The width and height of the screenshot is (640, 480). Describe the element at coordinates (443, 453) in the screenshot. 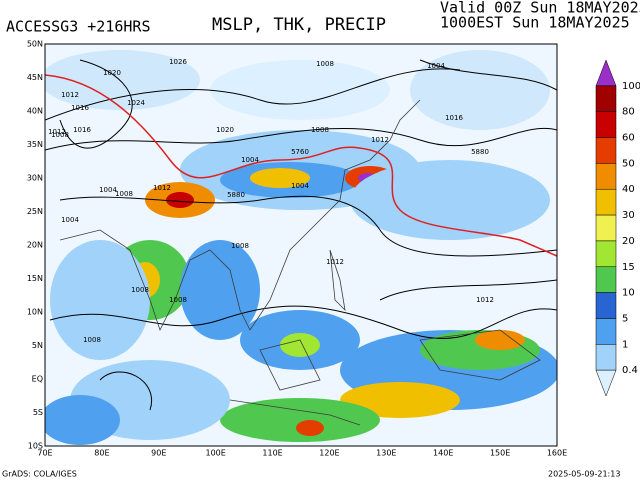

I see `lon-label: 140E` at that location.